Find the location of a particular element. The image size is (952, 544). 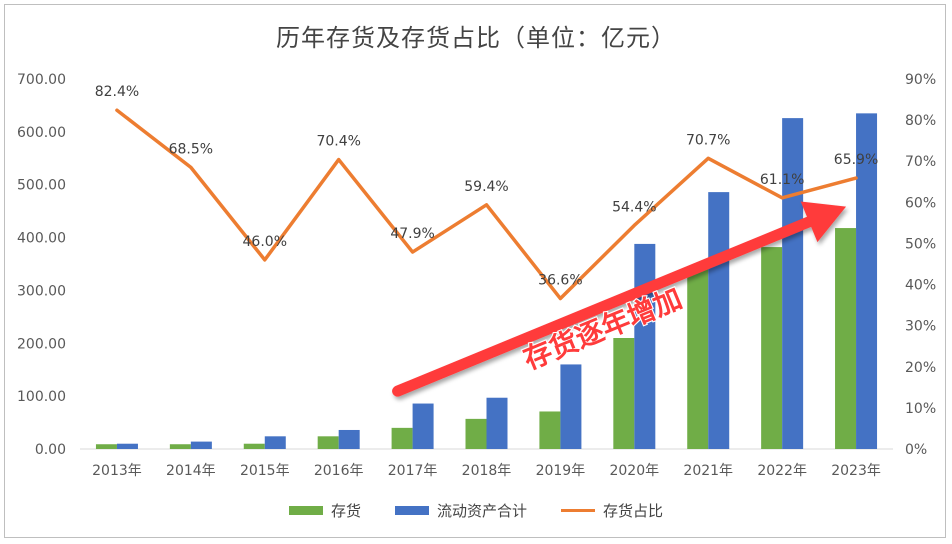

x-tick-label: 2021年 is located at coordinates (708, 471).